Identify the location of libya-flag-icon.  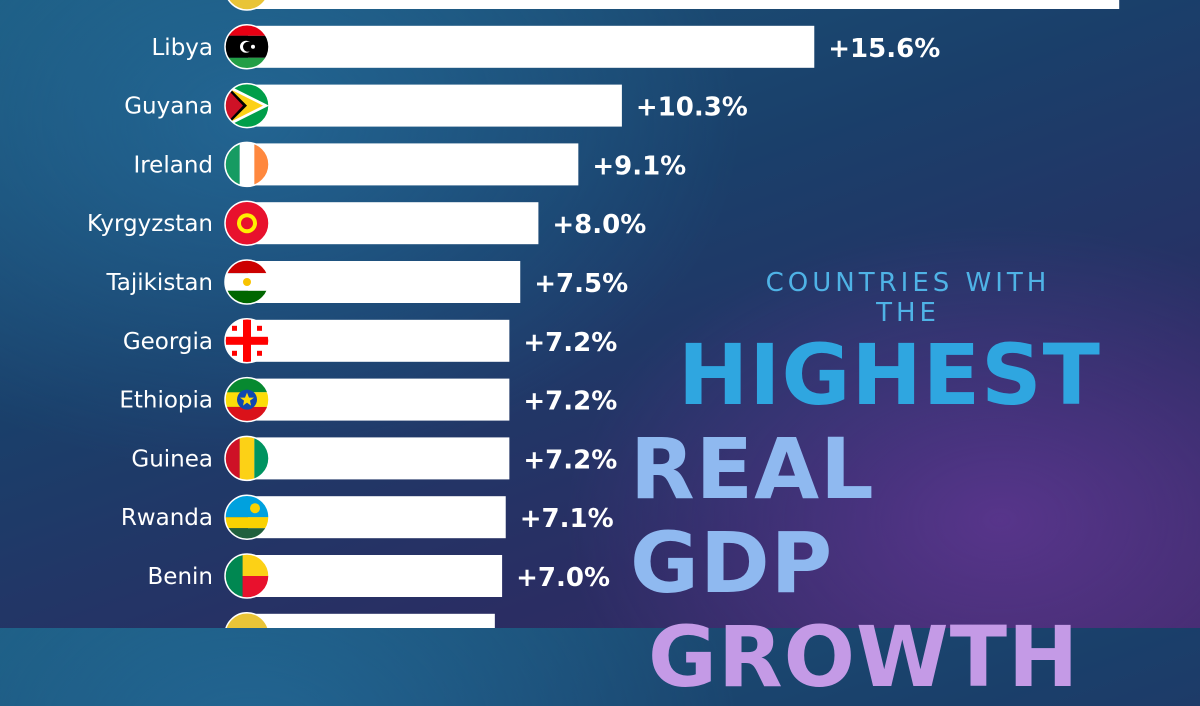
(247, 46).